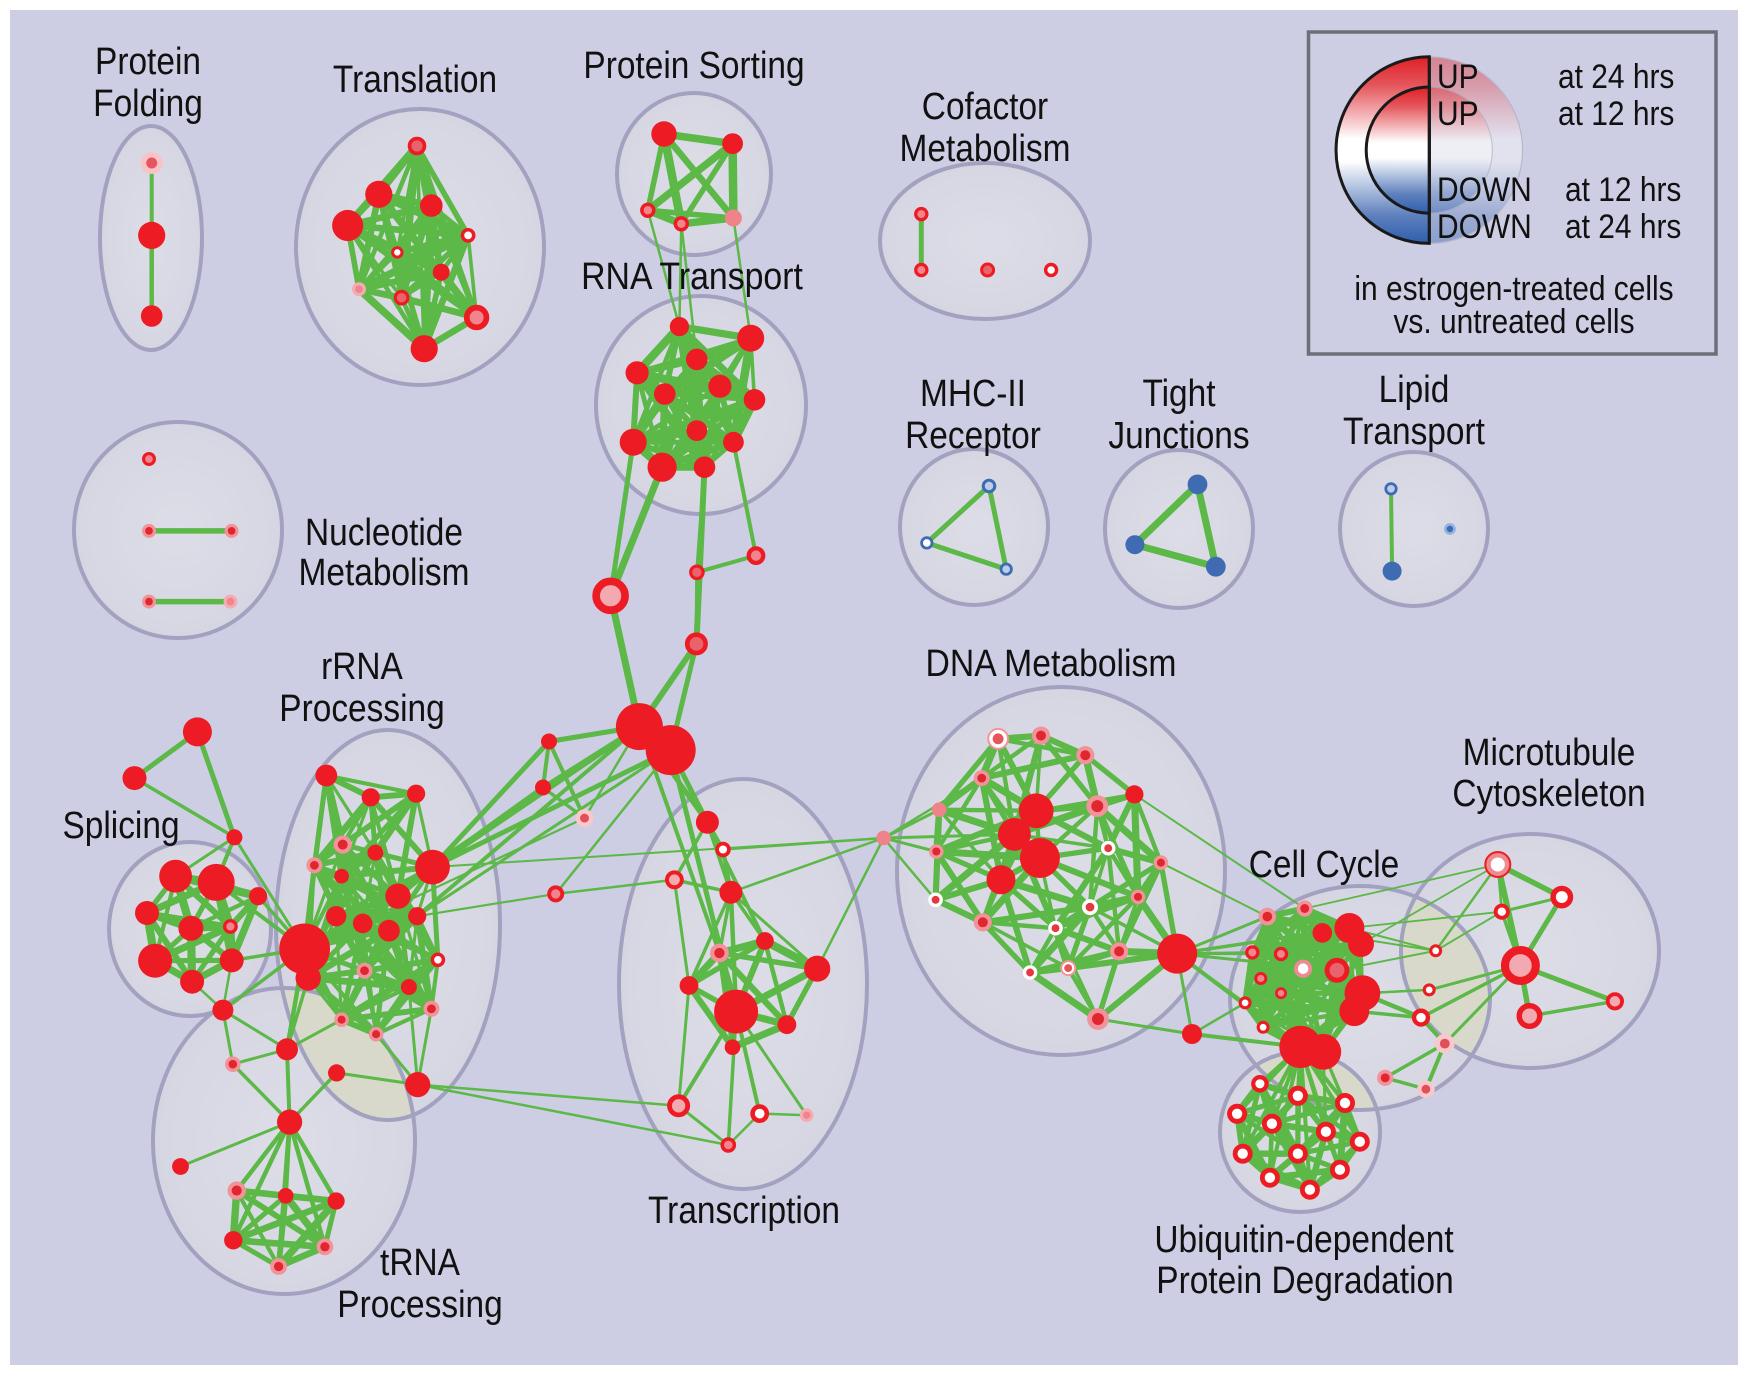  What do you see at coordinates (384, 533) in the screenshot?
I see `svg-text: Nucleotide` at bounding box center [384, 533].